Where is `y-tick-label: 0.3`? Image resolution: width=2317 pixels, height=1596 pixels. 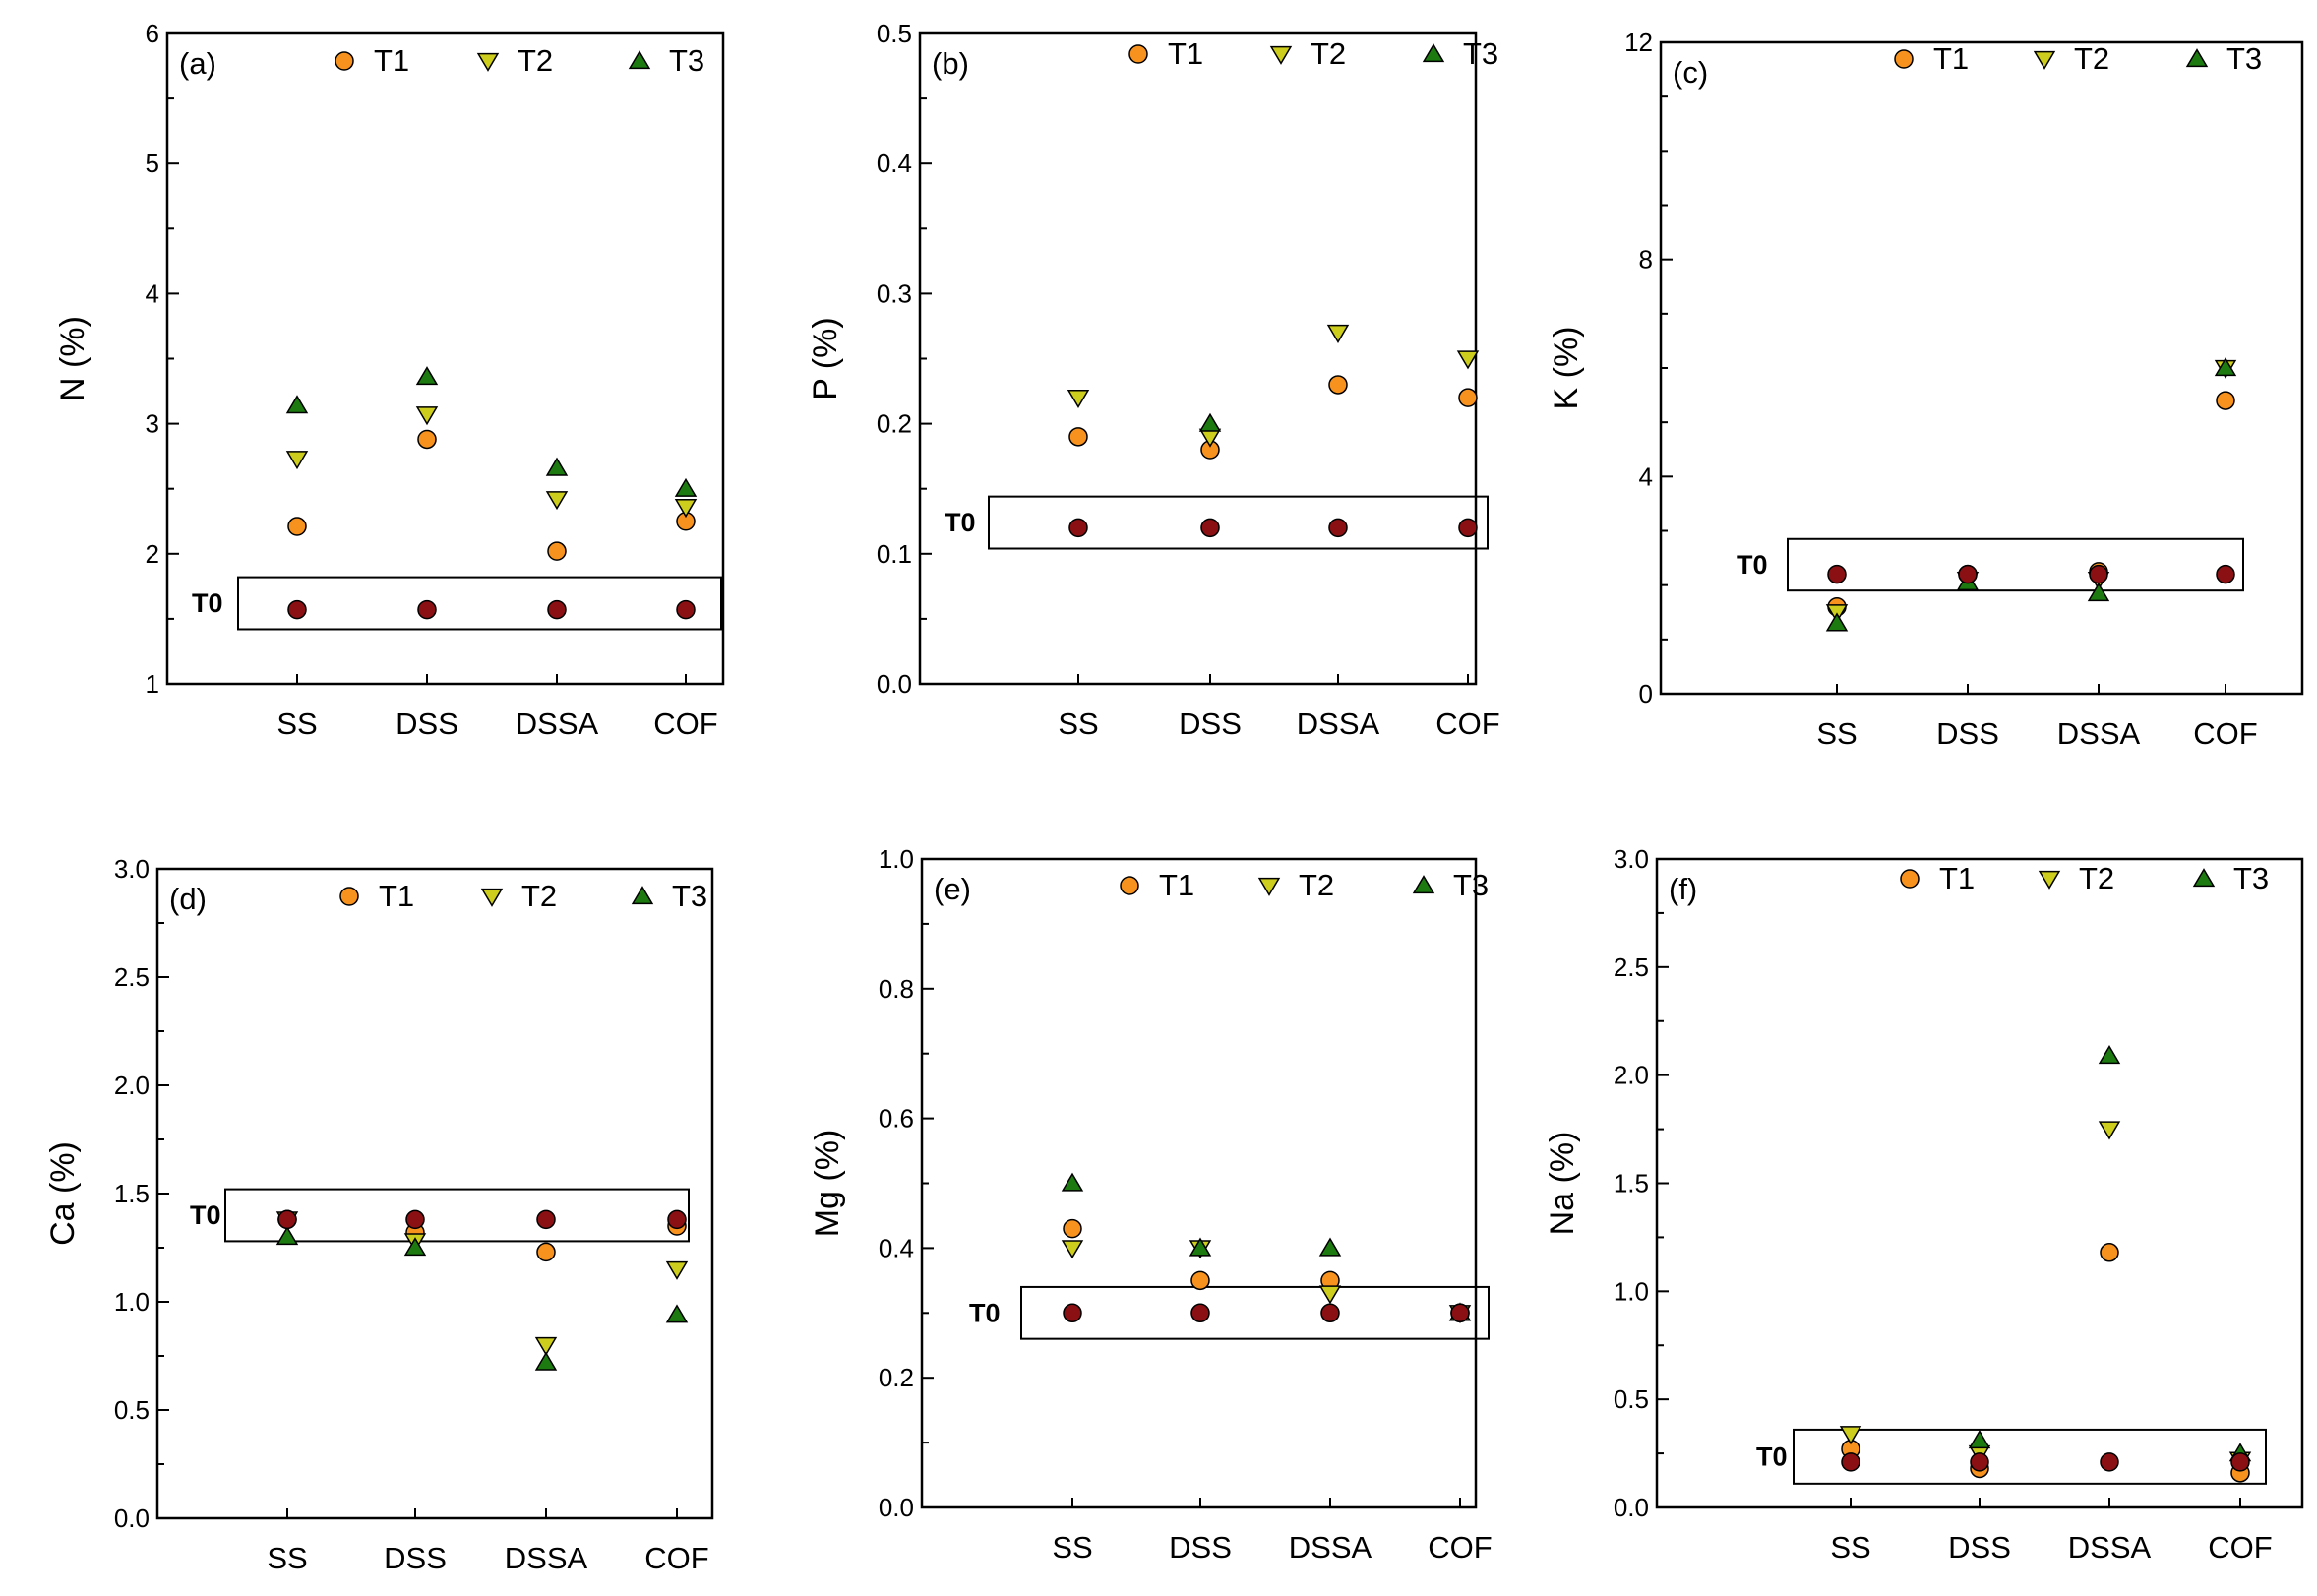 y-tick-label: 0.3 is located at coordinates (894, 293).